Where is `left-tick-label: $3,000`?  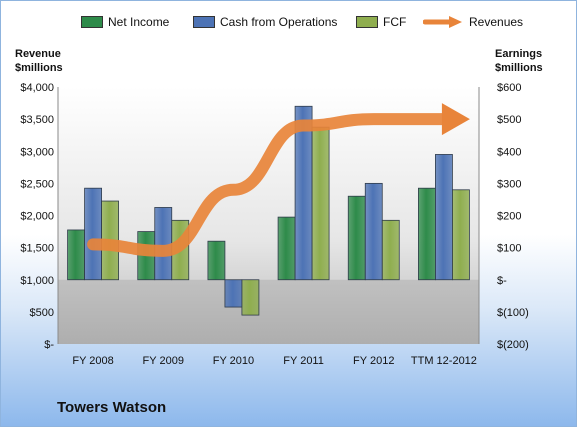
left-tick-label: $3,000 is located at coordinates (37, 152).